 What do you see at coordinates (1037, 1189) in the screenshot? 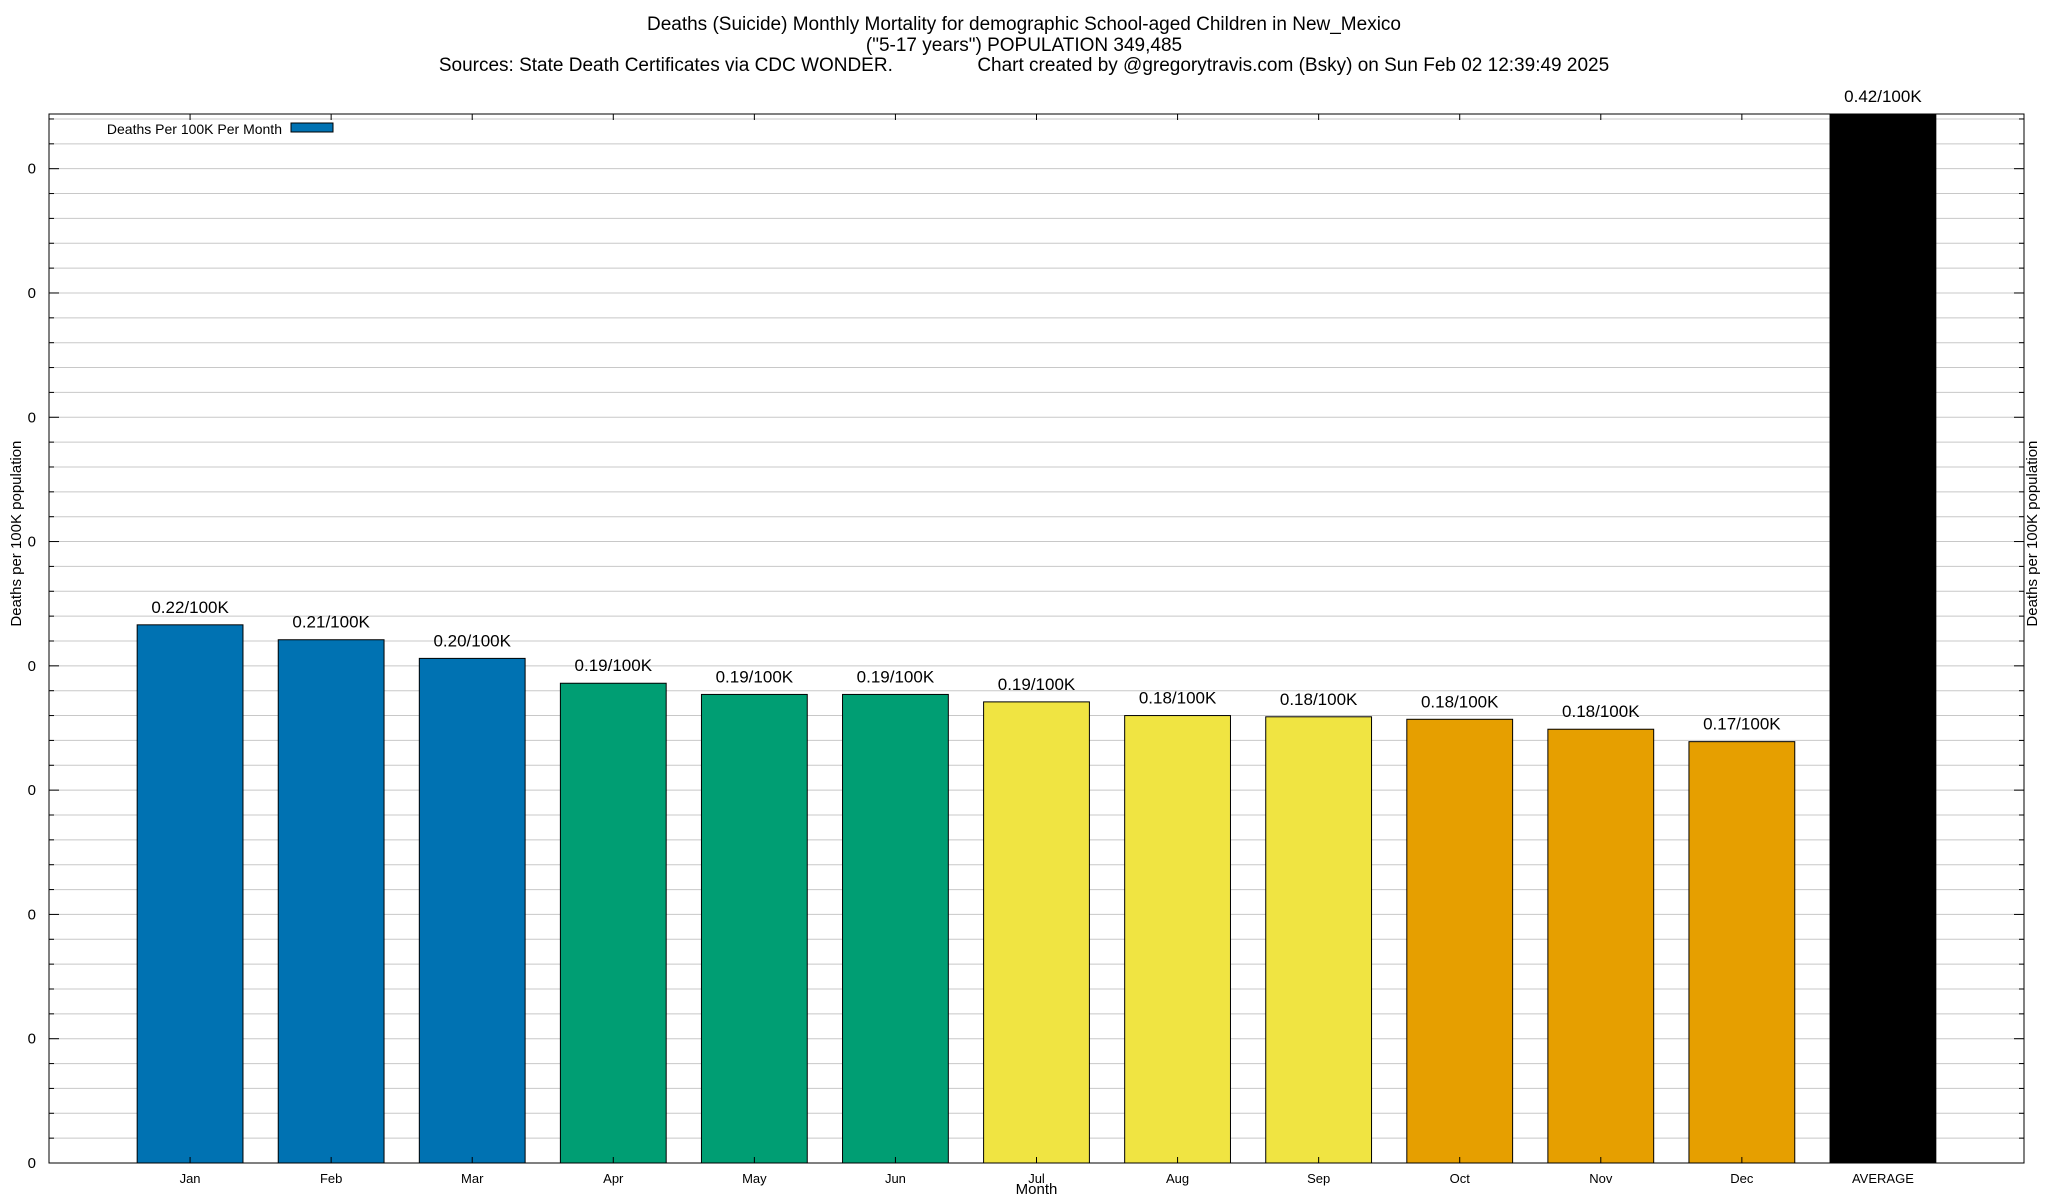
I see `x-axis-label: Month` at bounding box center [1037, 1189].